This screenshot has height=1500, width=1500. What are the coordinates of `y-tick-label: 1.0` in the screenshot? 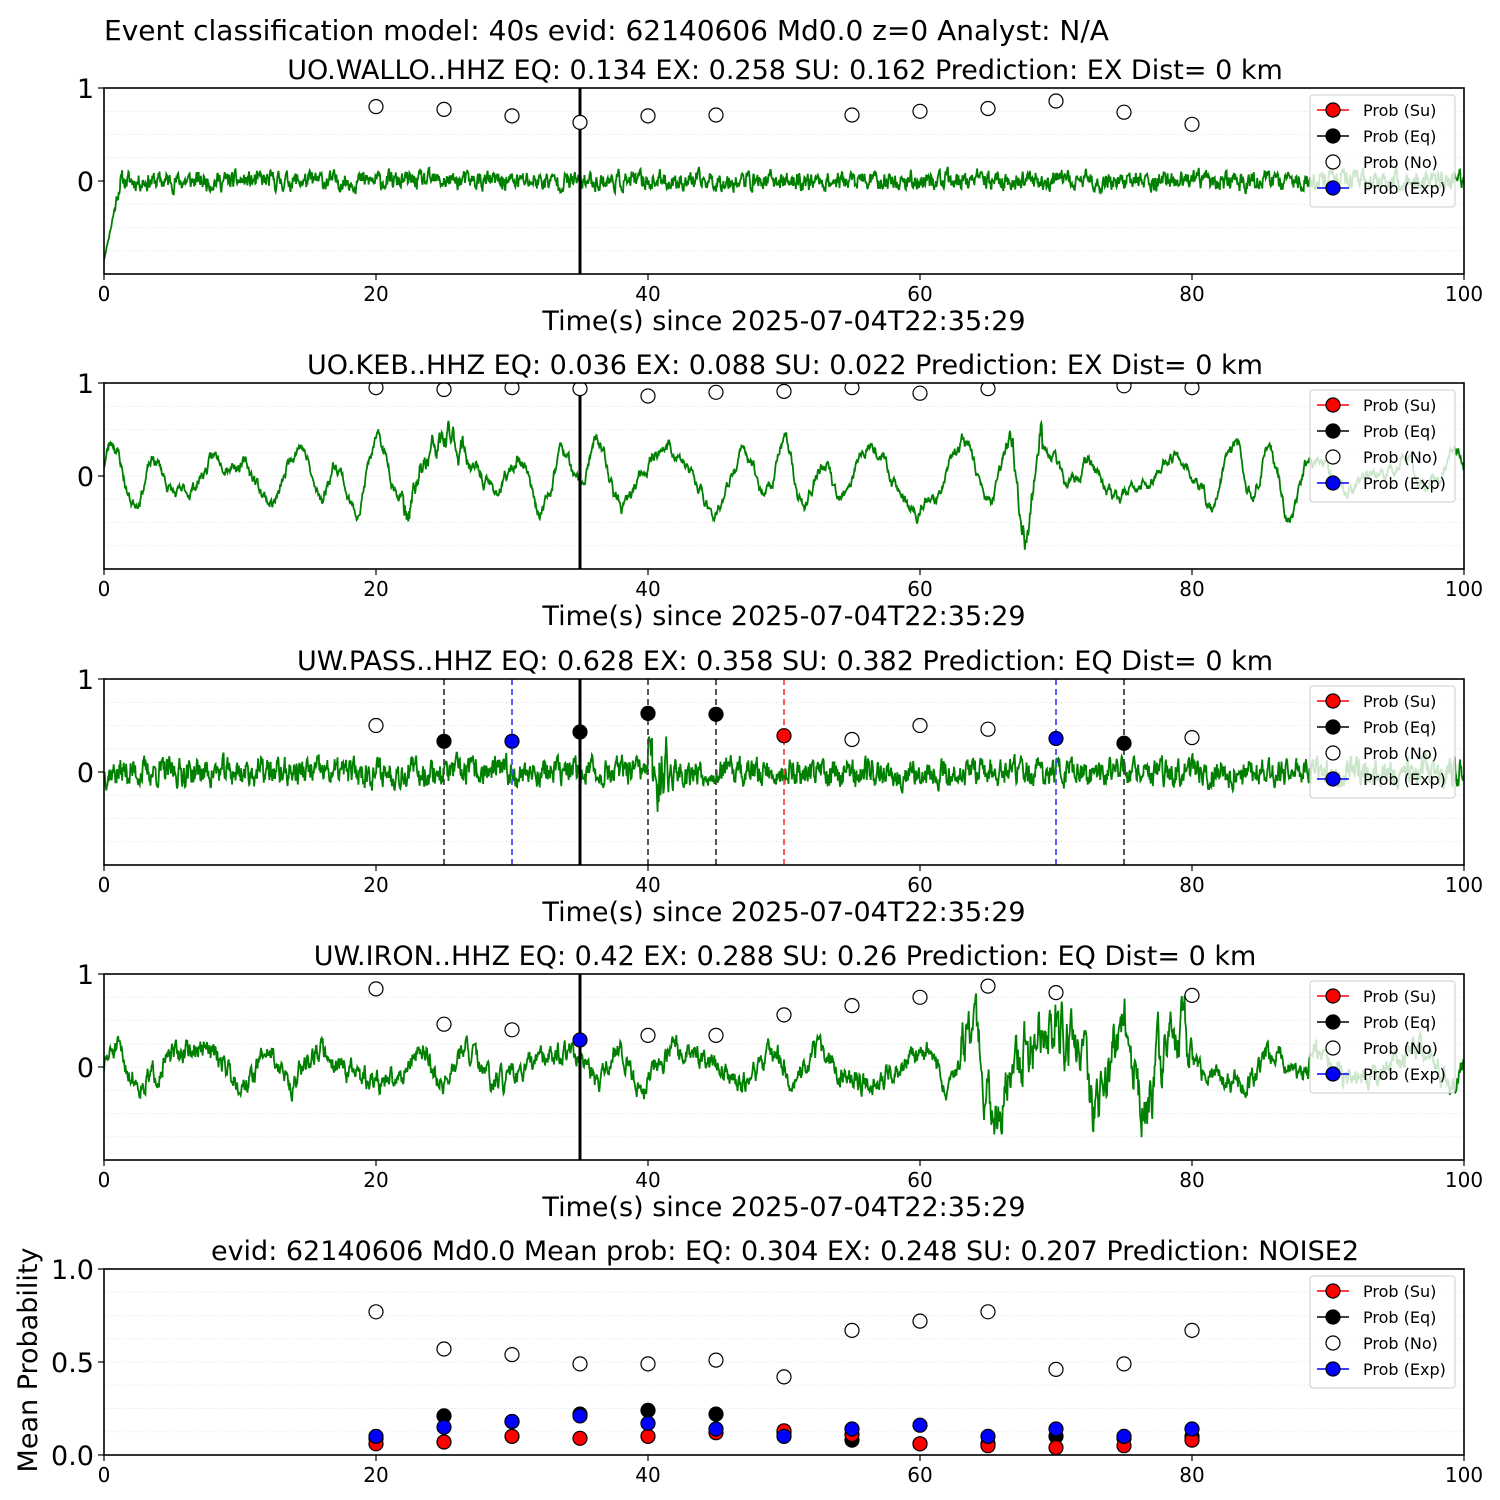 It's located at (72, 1270).